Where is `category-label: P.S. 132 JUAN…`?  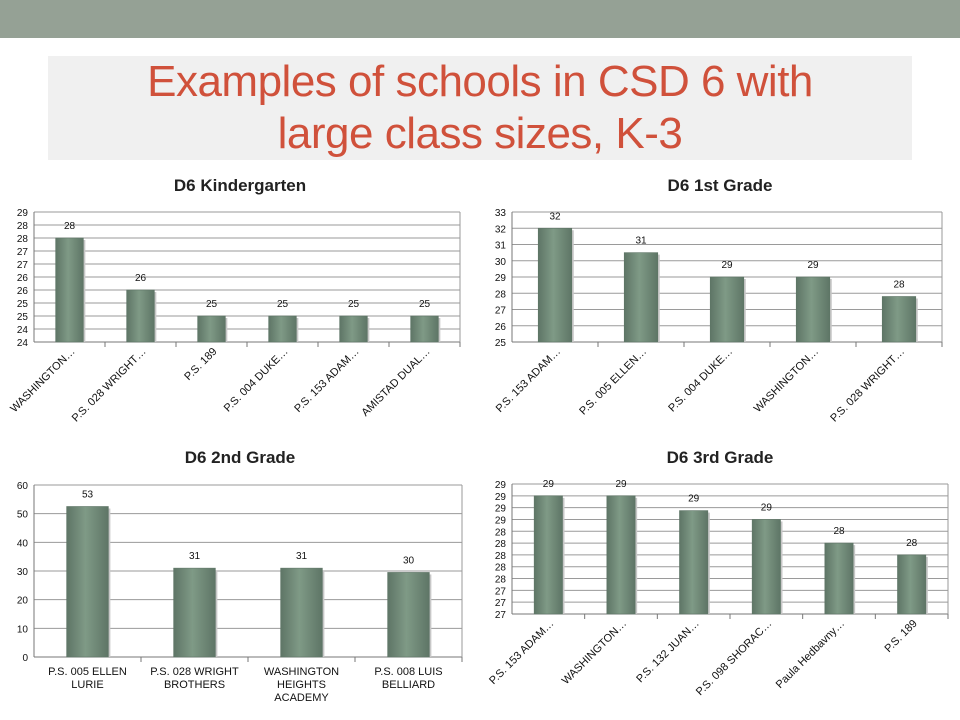
category-label: P.S. 132 JUAN… is located at coordinates (668, 652).